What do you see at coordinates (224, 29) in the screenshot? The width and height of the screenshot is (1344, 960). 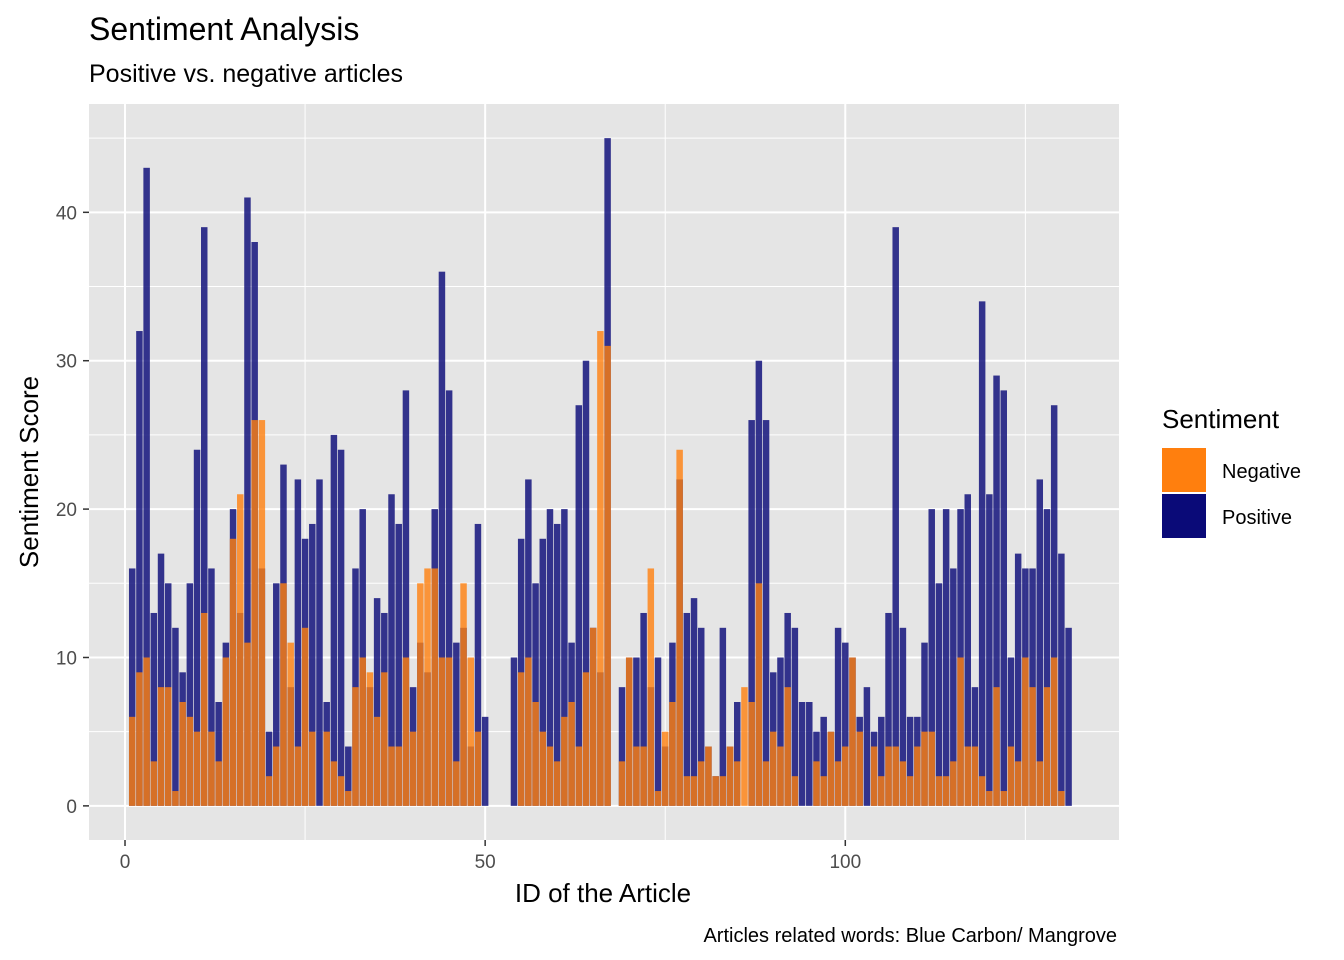 I see `chart-title: Sentiment Analysis` at bounding box center [224, 29].